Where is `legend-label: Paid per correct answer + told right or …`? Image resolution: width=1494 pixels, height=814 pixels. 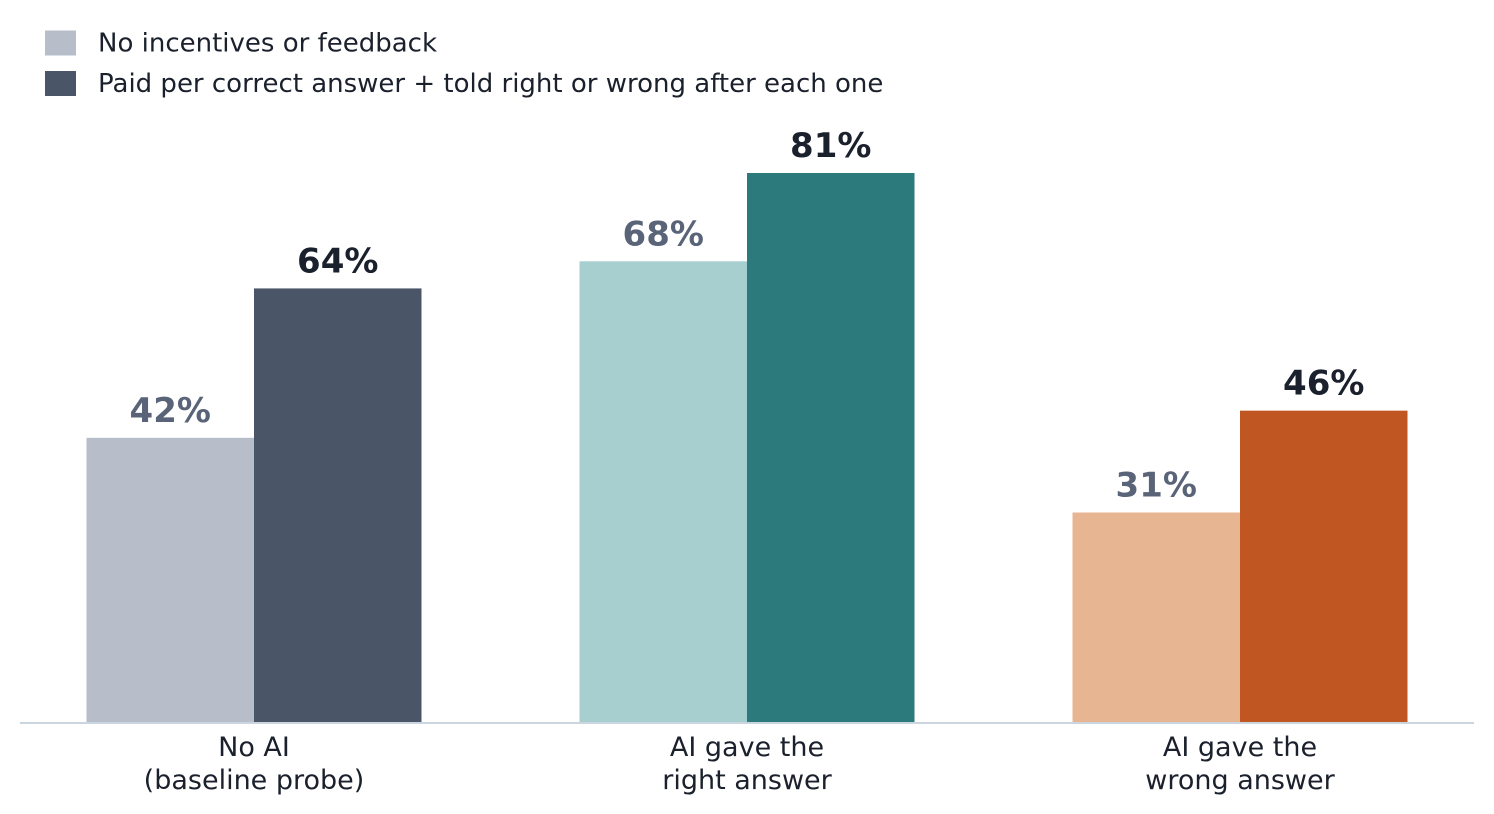
legend-label: Paid per correct answer + told right or … is located at coordinates (490, 84).